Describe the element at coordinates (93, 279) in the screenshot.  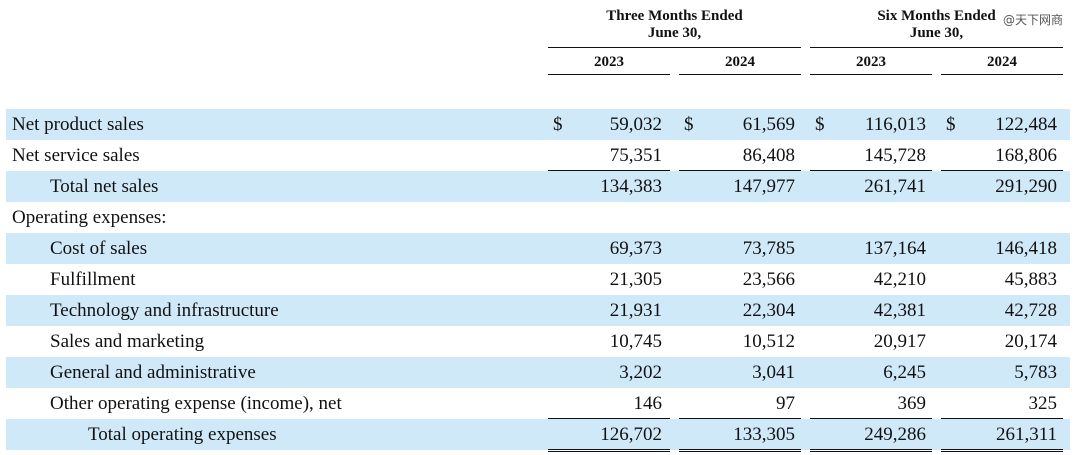
I see `row-label: Fulfillment` at that location.